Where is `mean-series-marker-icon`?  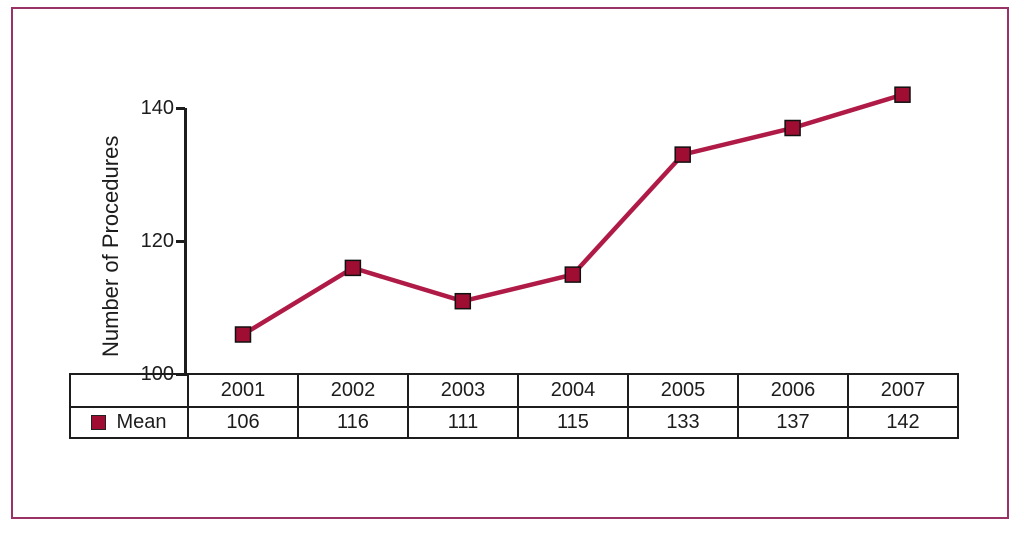
mean-series-marker-icon is located at coordinates (99, 422).